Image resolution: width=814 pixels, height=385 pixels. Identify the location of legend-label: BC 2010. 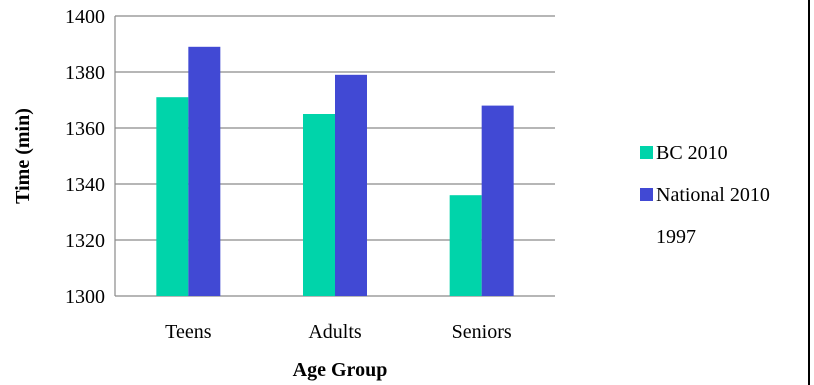
(692, 153).